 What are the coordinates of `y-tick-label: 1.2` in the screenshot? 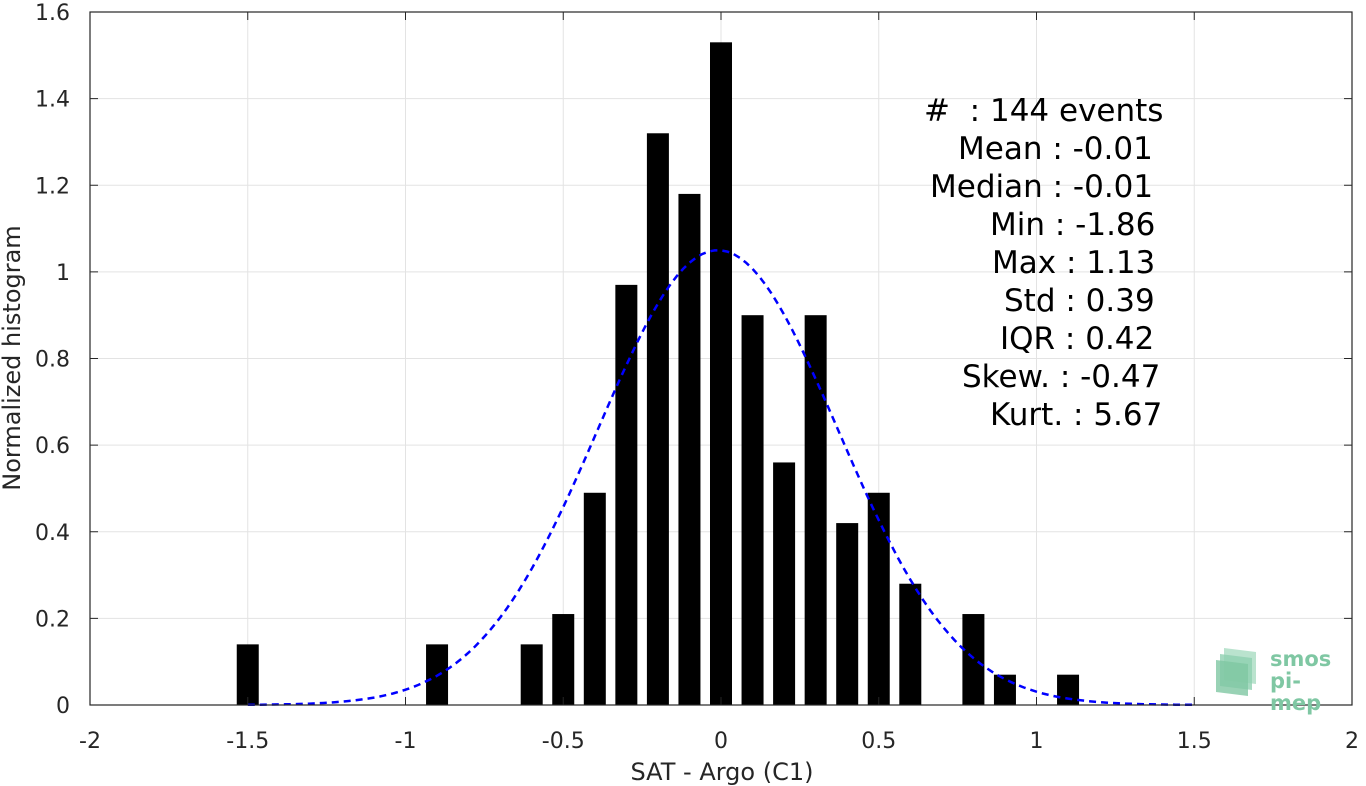 It's located at (52, 186).